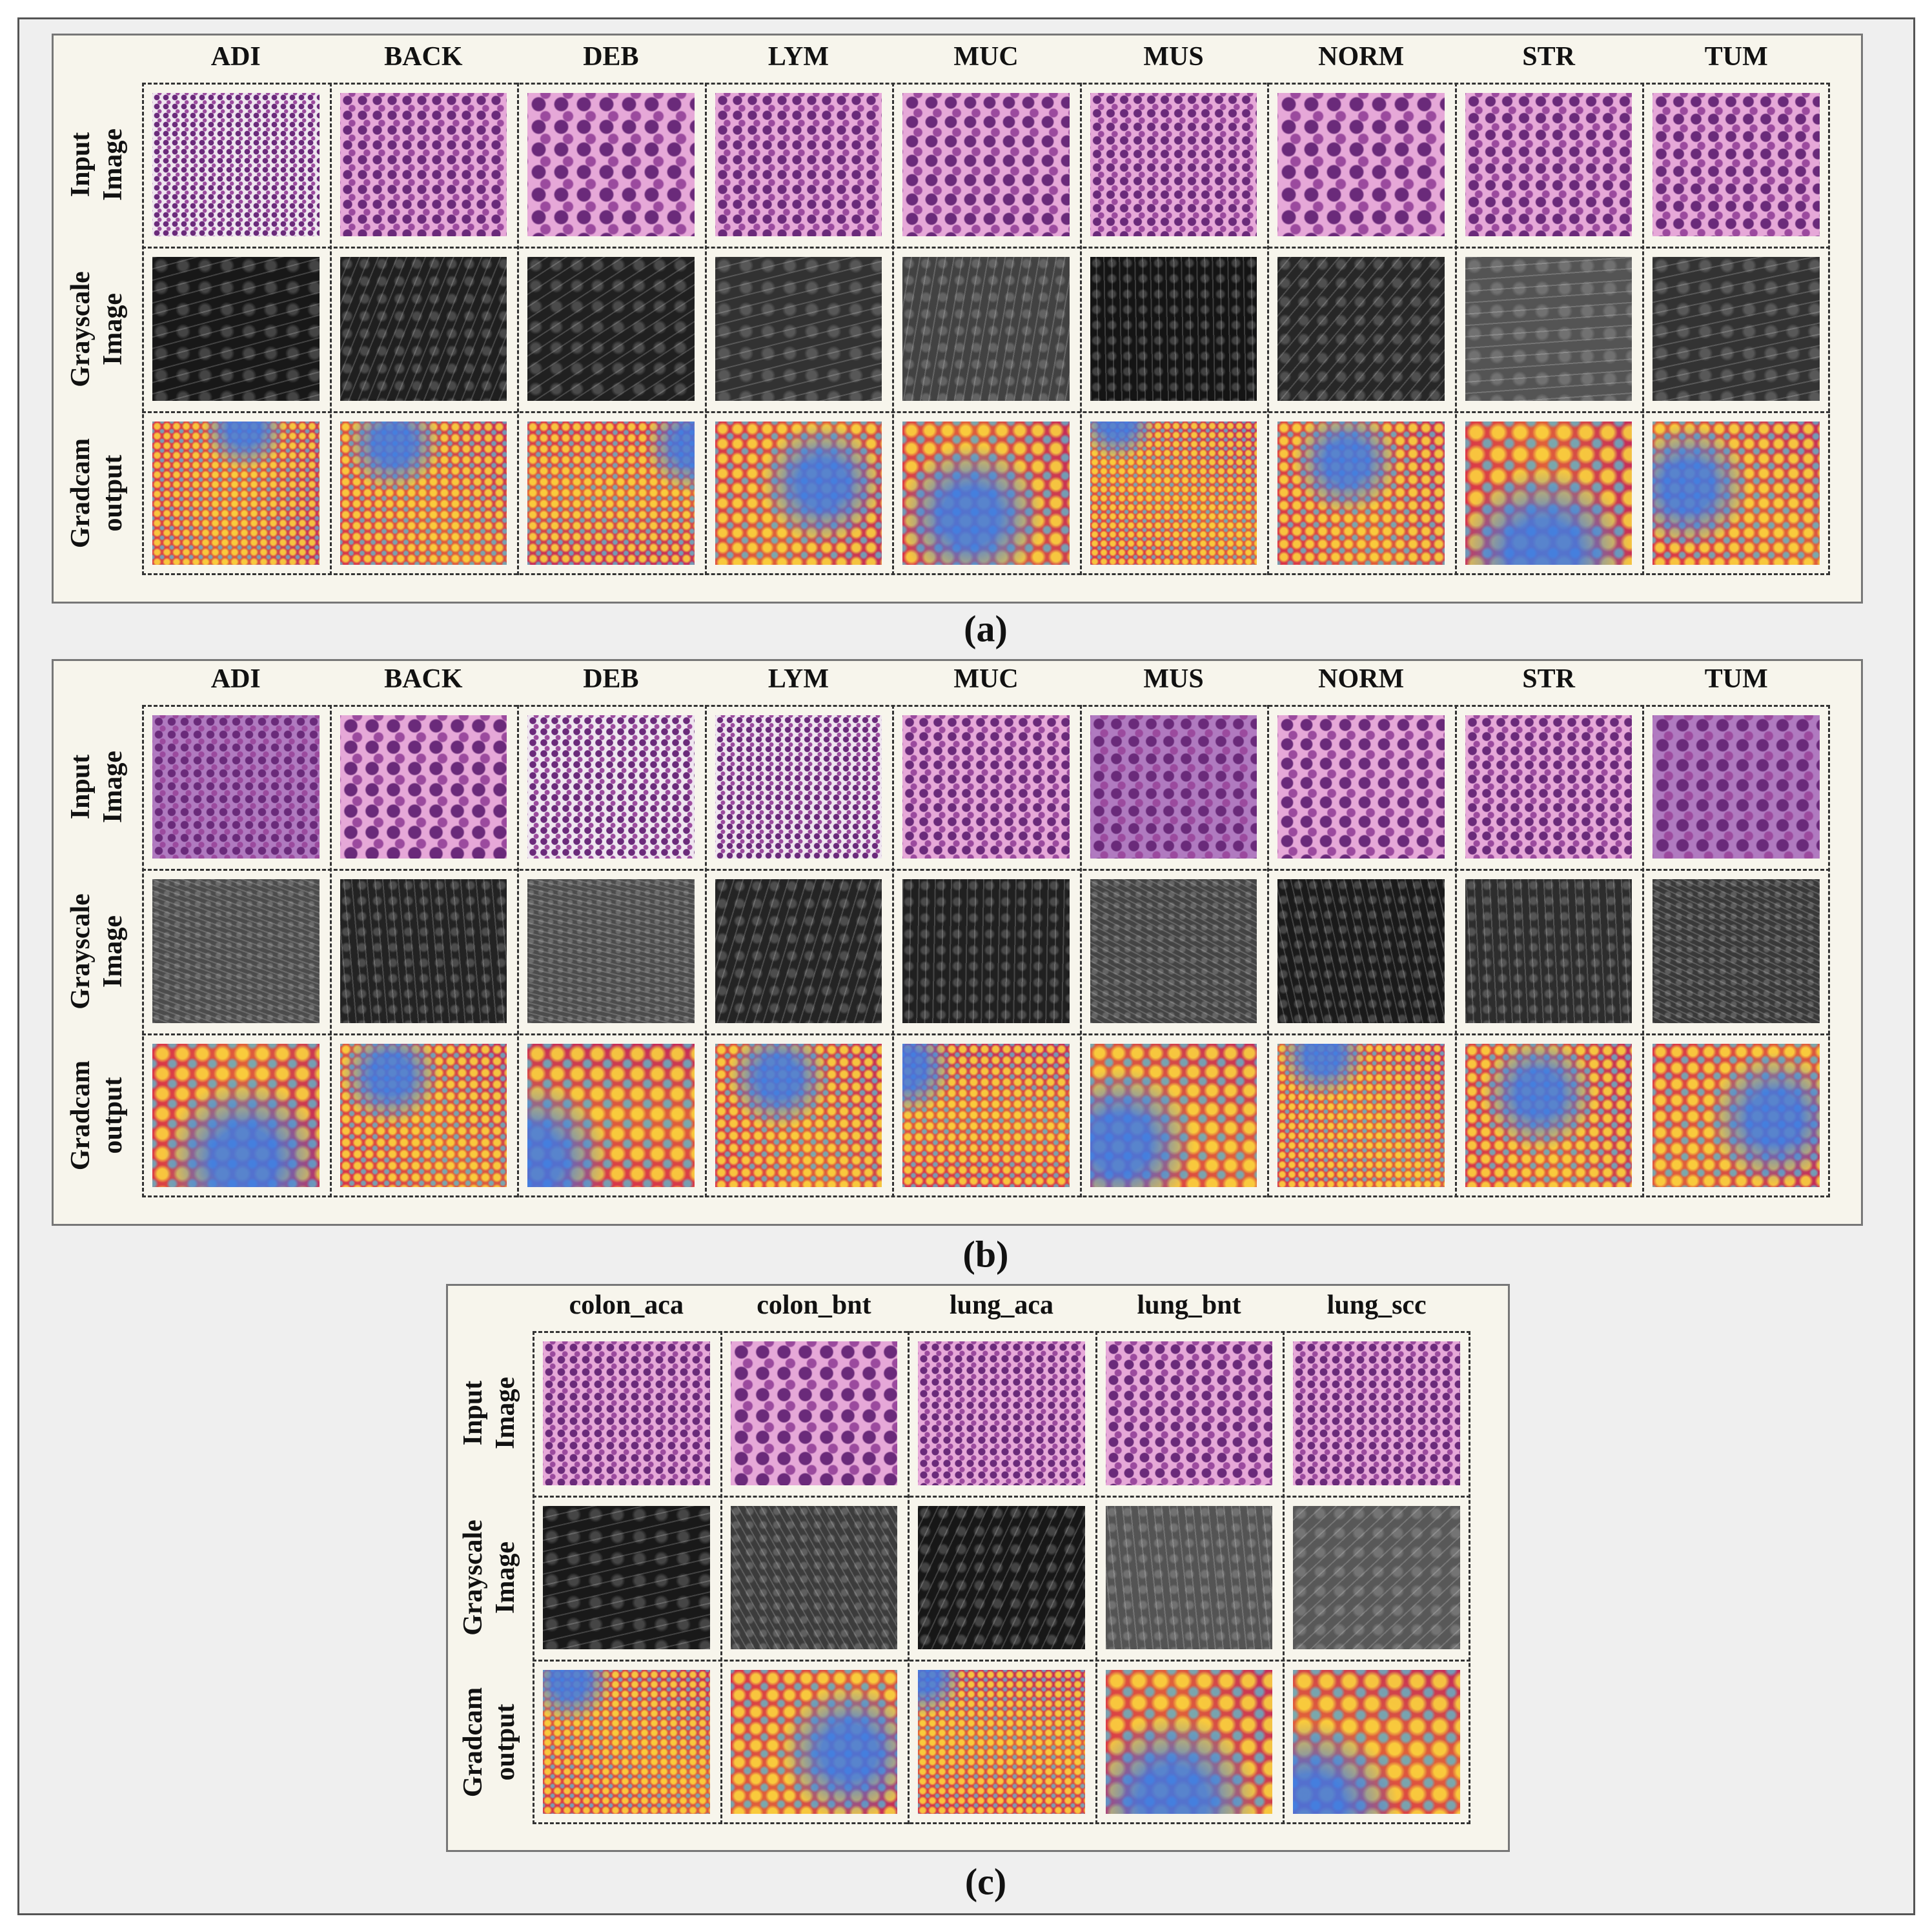 Image resolution: width=1932 pixels, height=1932 pixels. Describe the element at coordinates (1001, 1577) in the screenshot. I see `tile-grid` at that location.